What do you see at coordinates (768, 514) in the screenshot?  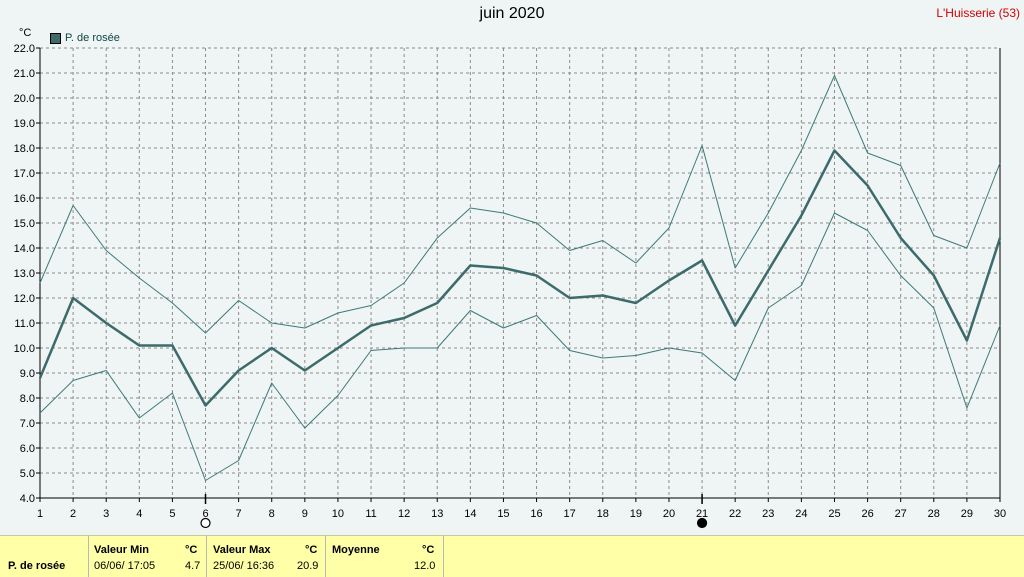 I see `x-tick-label: 23` at bounding box center [768, 514].